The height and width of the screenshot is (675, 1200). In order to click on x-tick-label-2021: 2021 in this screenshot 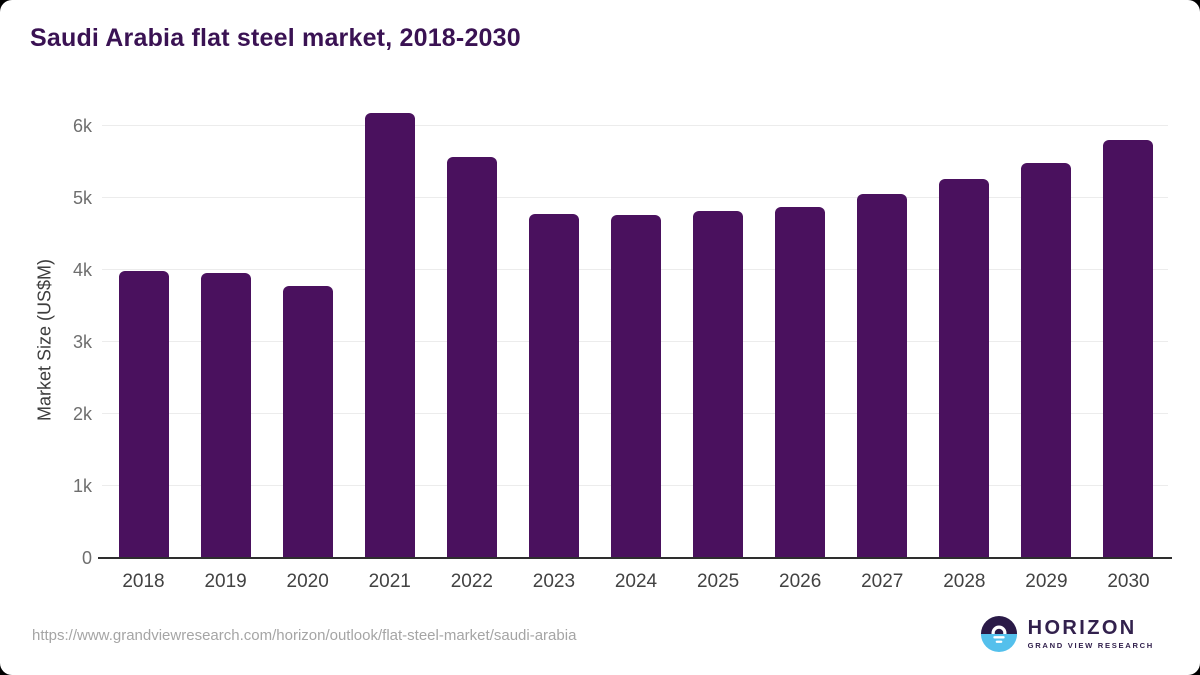, I will do `click(389, 581)`.